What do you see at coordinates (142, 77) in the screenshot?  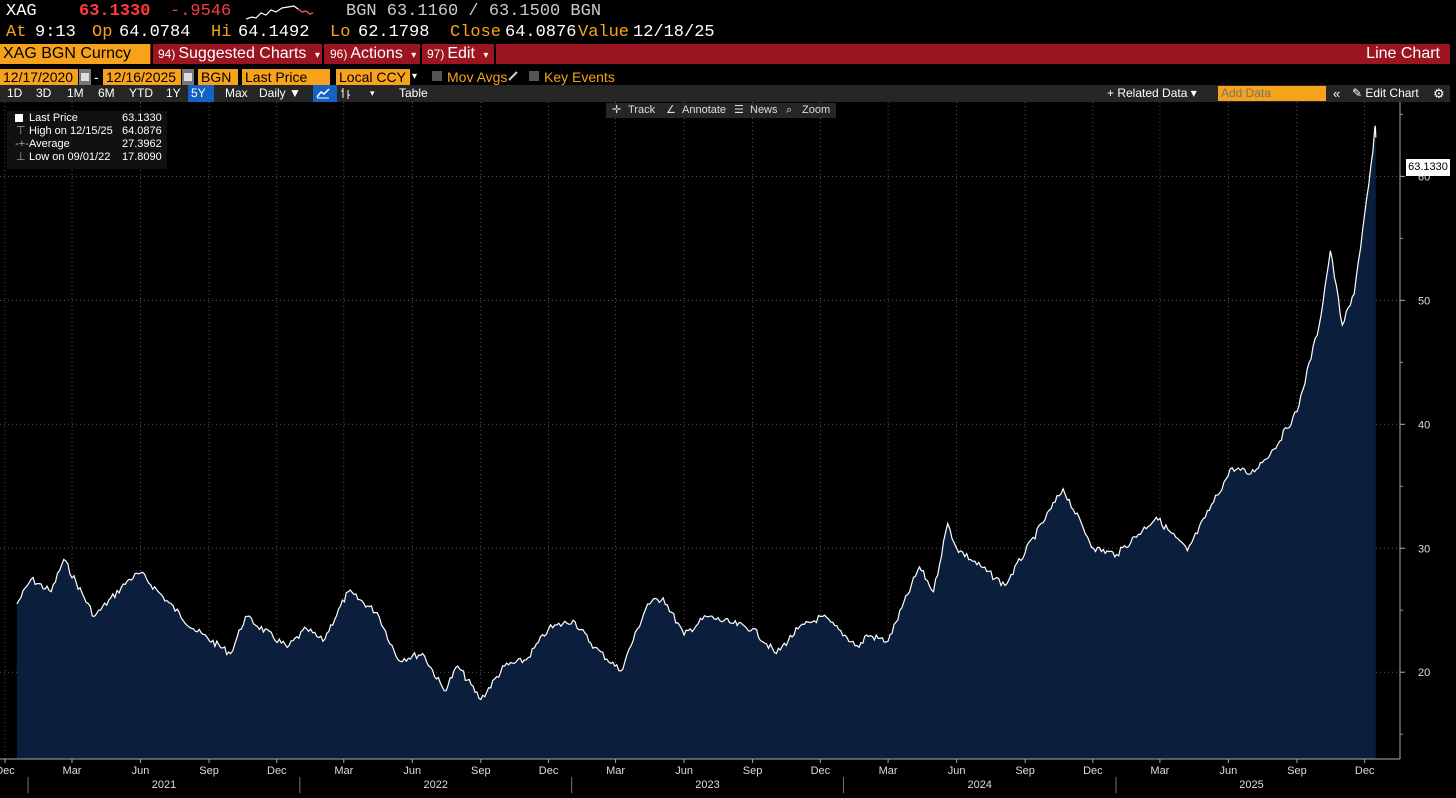 I see `end-date-input: 12/16/2025` at bounding box center [142, 77].